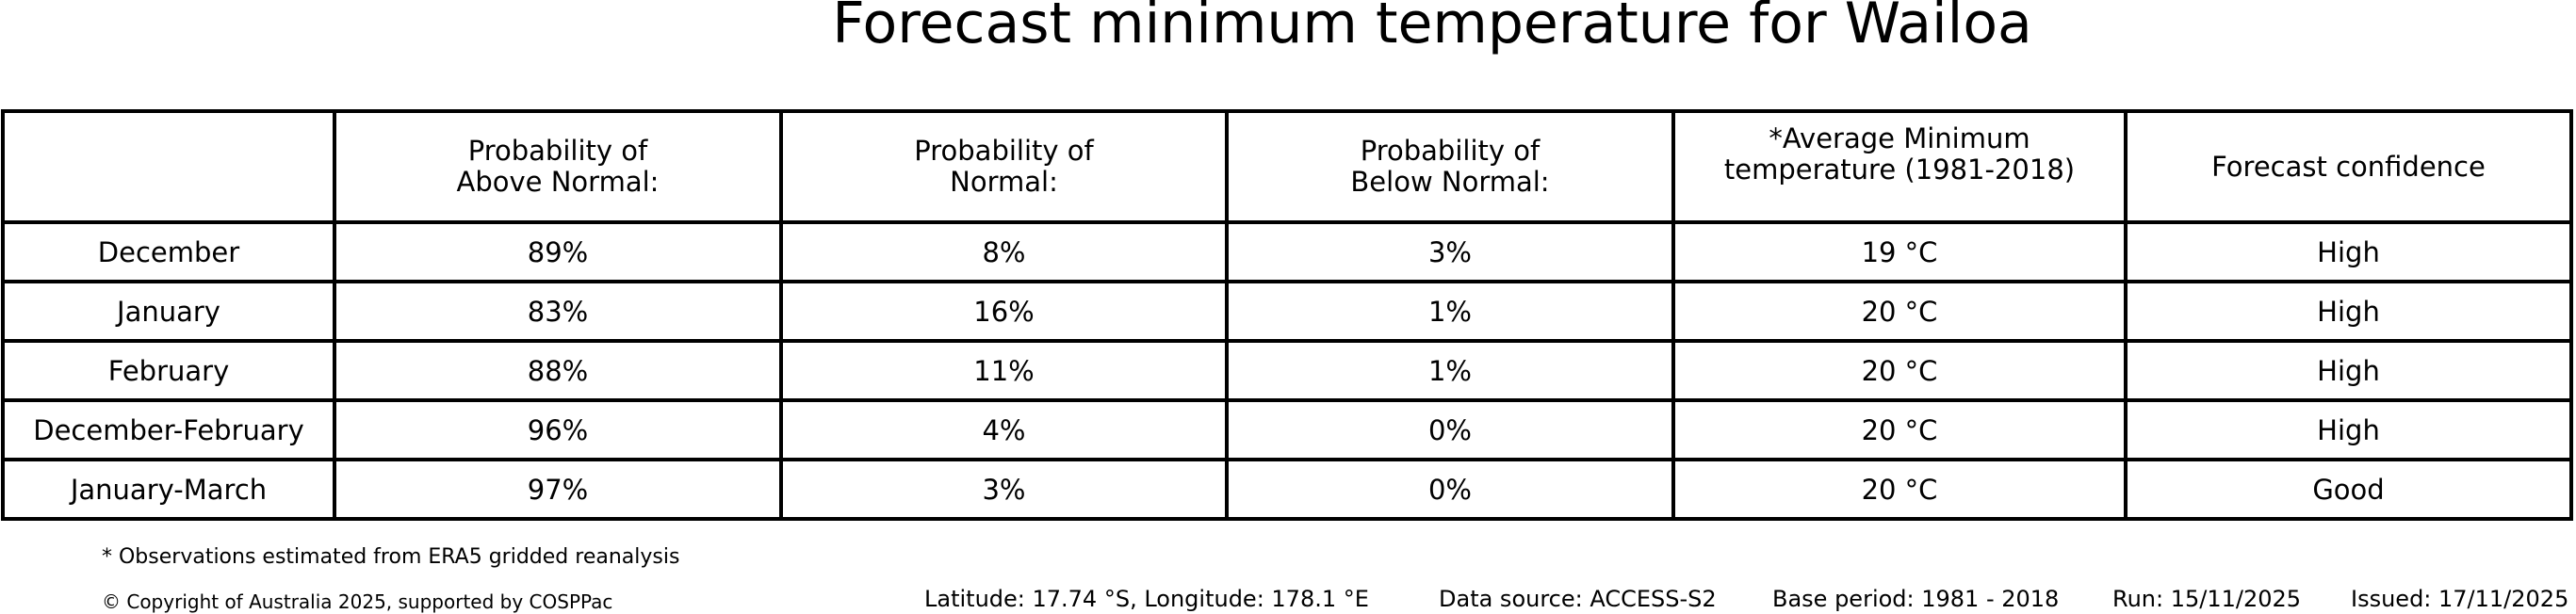 This screenshot has width=2576, height=614. Describe the element at coordinates (1146, 599) in the screenshot. I see `location-coordinates: Latitude: 17.74 °S, Longitude: 178.1 °E` at that location.